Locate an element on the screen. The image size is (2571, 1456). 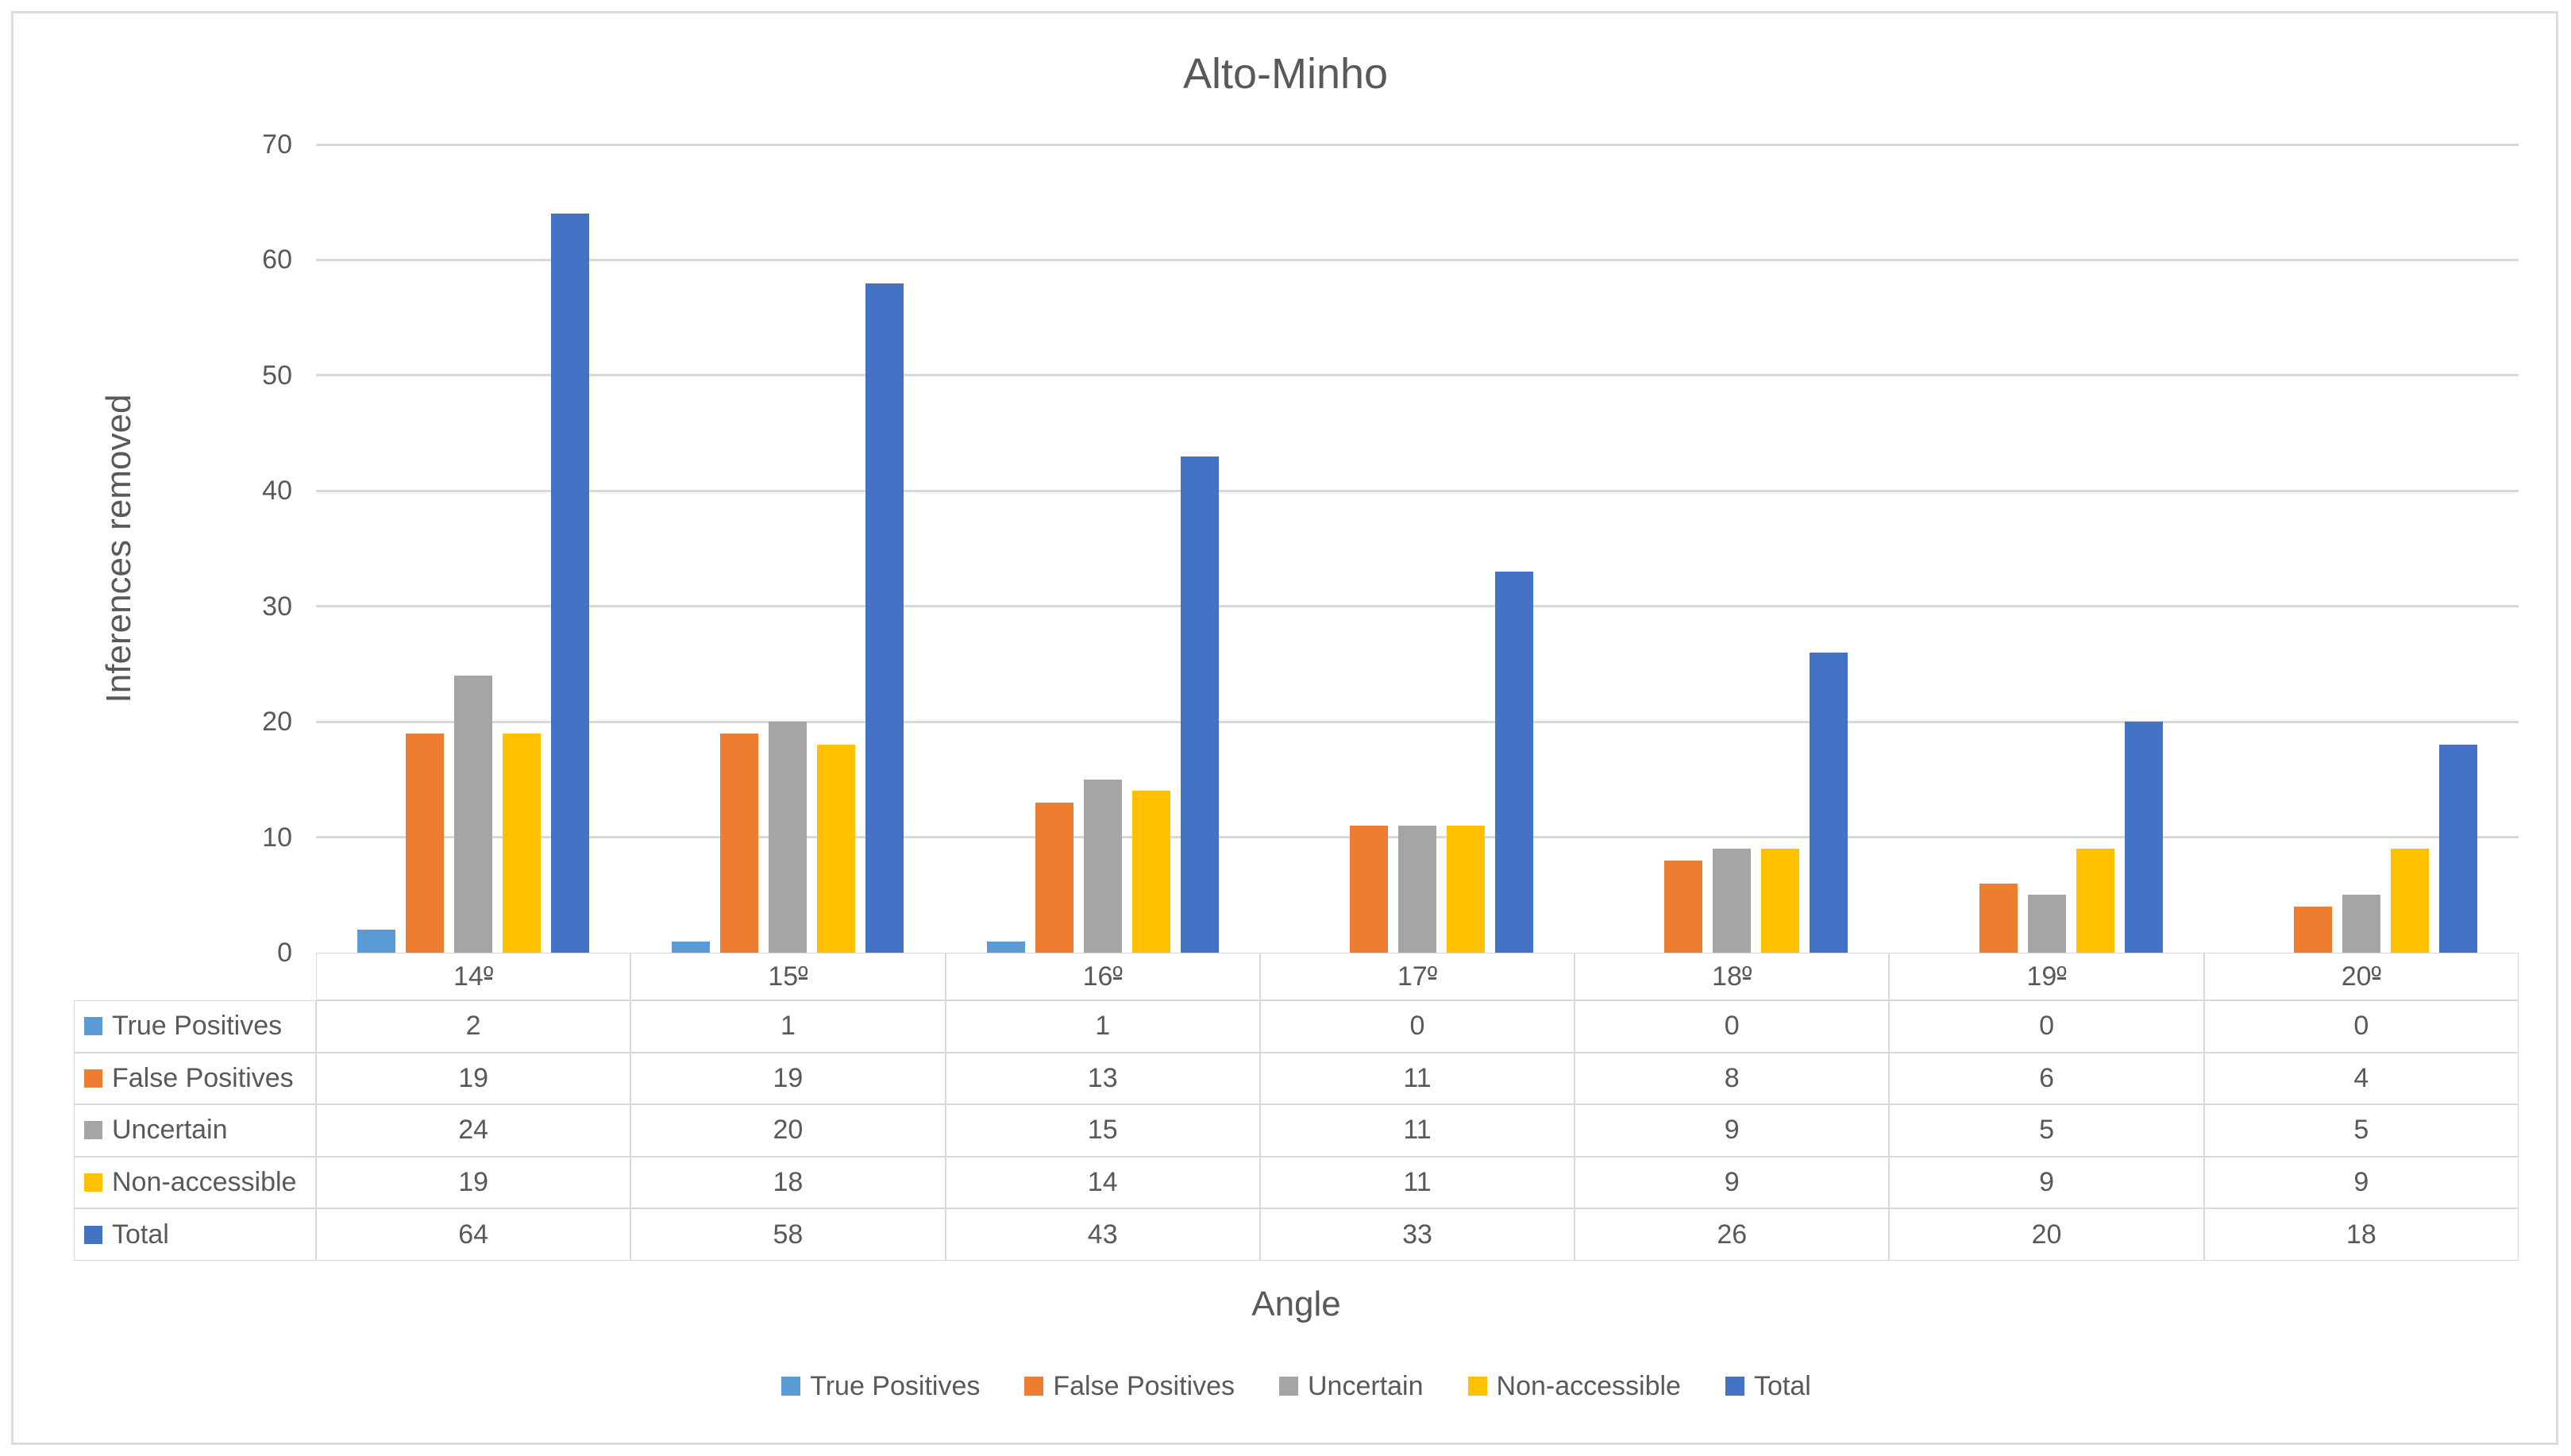
value-cell: 64 is located at coordinates (473, 1234).